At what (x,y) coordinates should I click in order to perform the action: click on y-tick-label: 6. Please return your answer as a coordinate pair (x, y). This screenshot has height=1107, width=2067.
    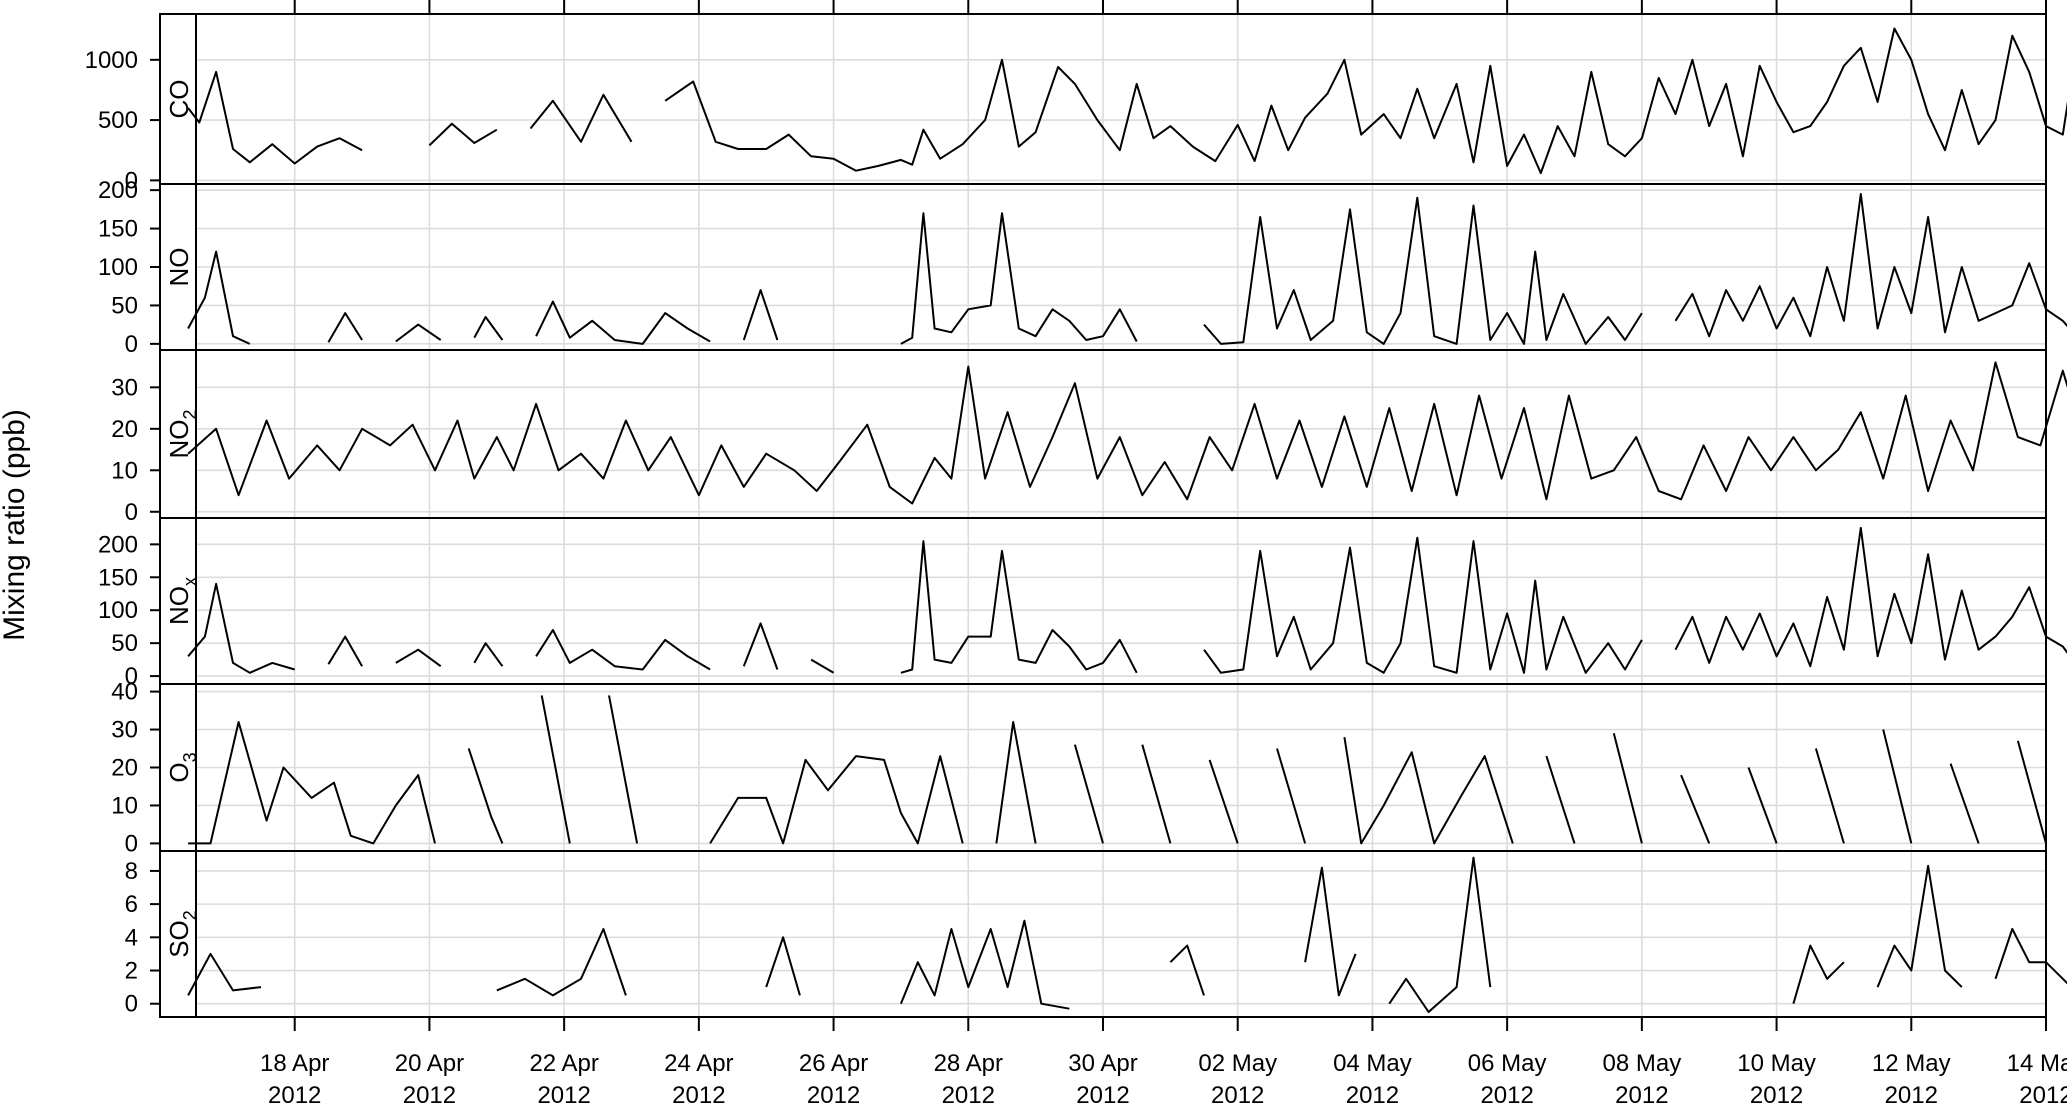
    Looking at the image, I should click on (131, 904).